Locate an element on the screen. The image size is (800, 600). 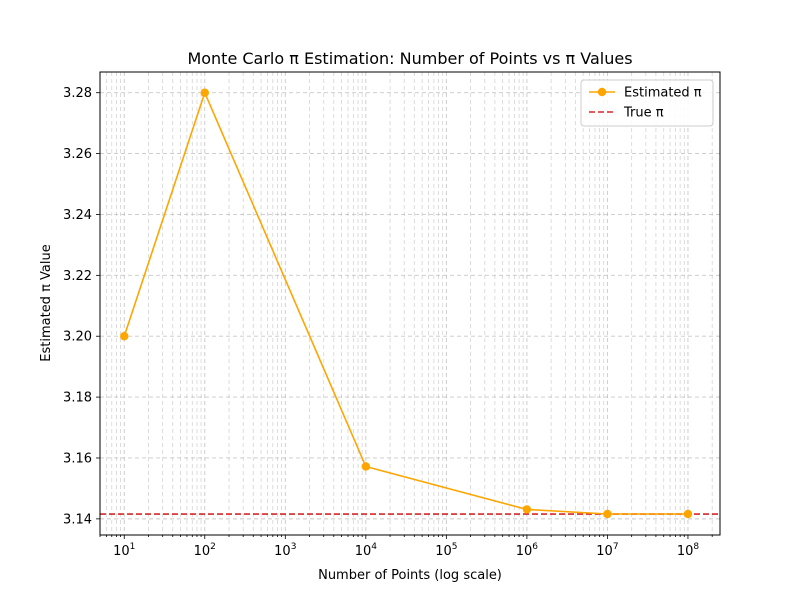
x-axis-ticks: 10¹ 10² 10³ 10⁴ 10⁵ 10⁶ 10⁷ 10⁸ is located at coordinates (406, 547).